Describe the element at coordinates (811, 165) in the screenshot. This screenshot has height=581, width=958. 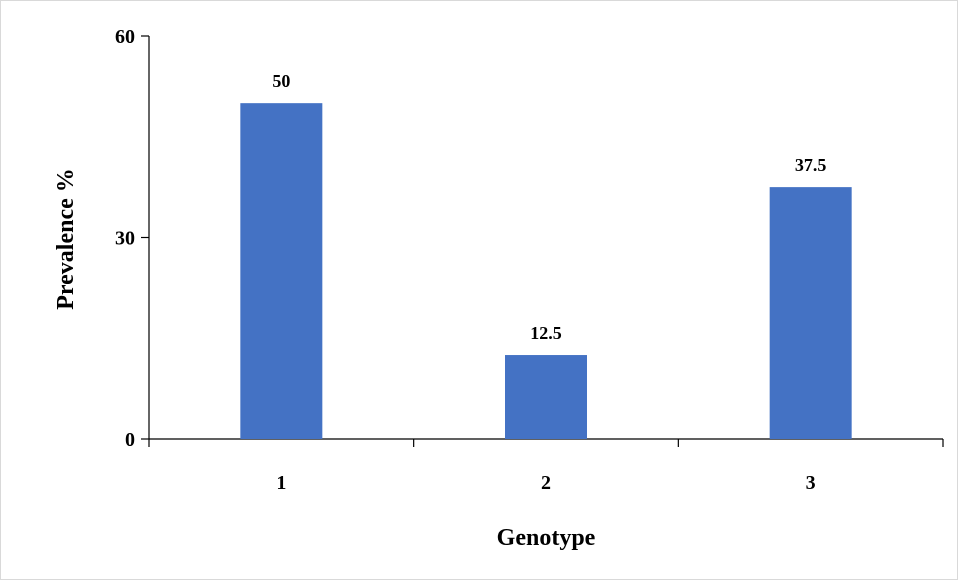
I see `data-label: 37.5` at that location.